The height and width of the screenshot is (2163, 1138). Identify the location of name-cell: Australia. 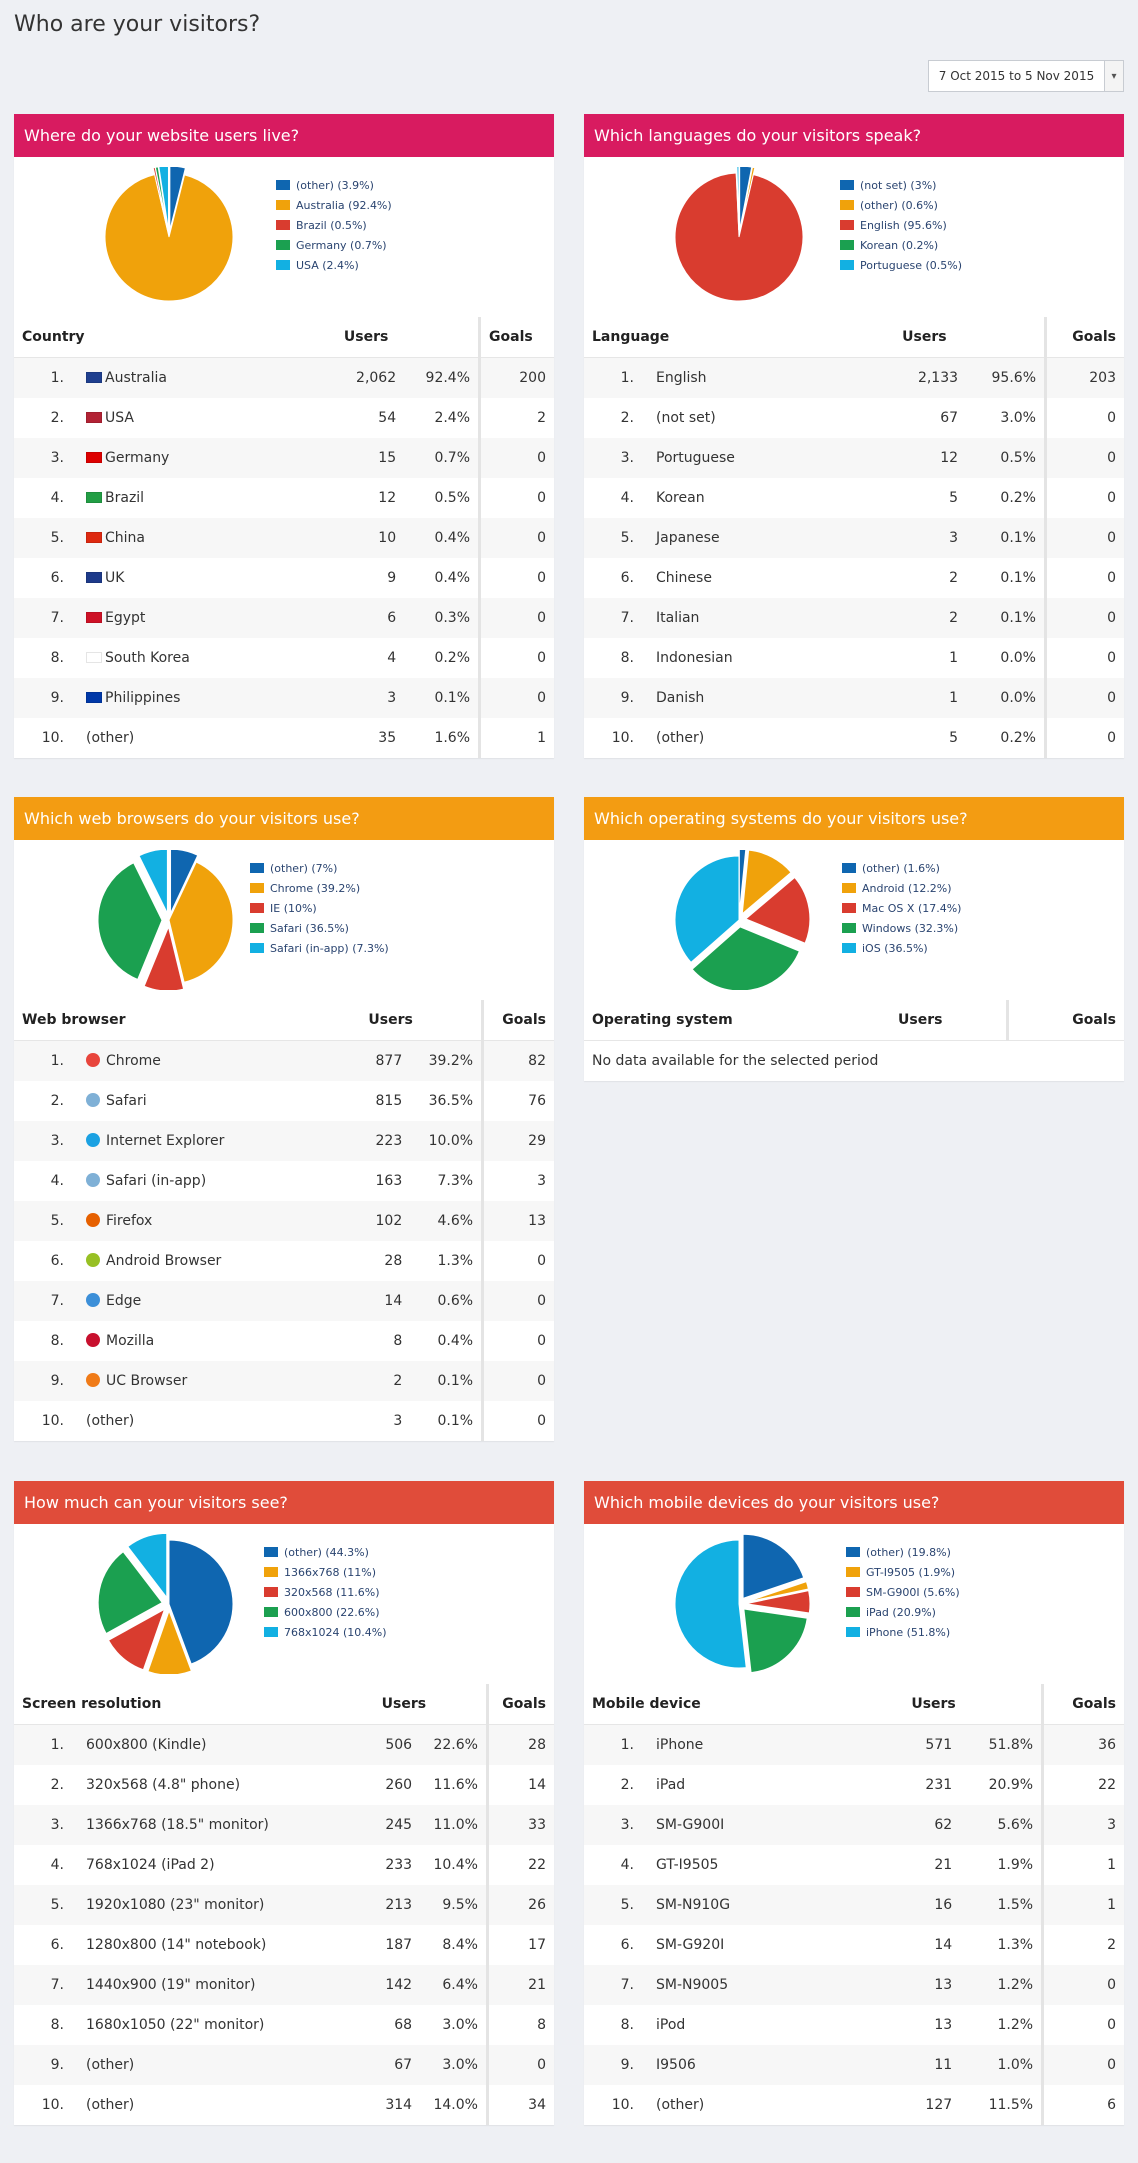
(207, 377).